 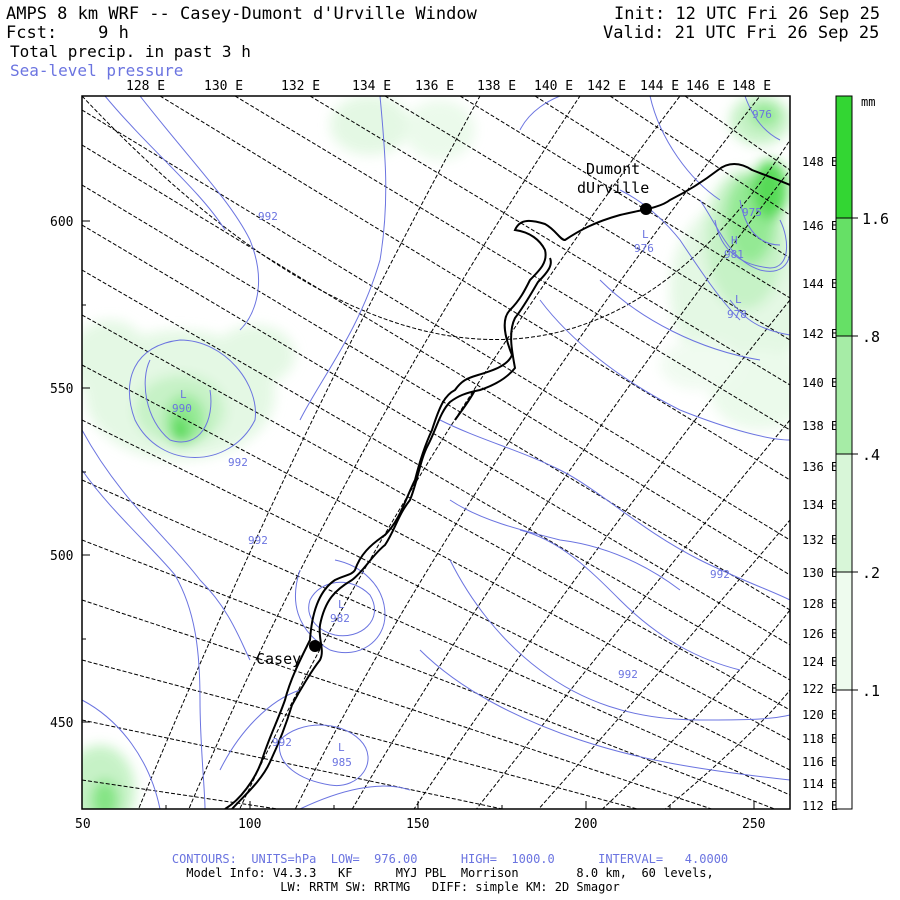 I want to click on right-lon-label: 140 E, so click(x=820, y=383).